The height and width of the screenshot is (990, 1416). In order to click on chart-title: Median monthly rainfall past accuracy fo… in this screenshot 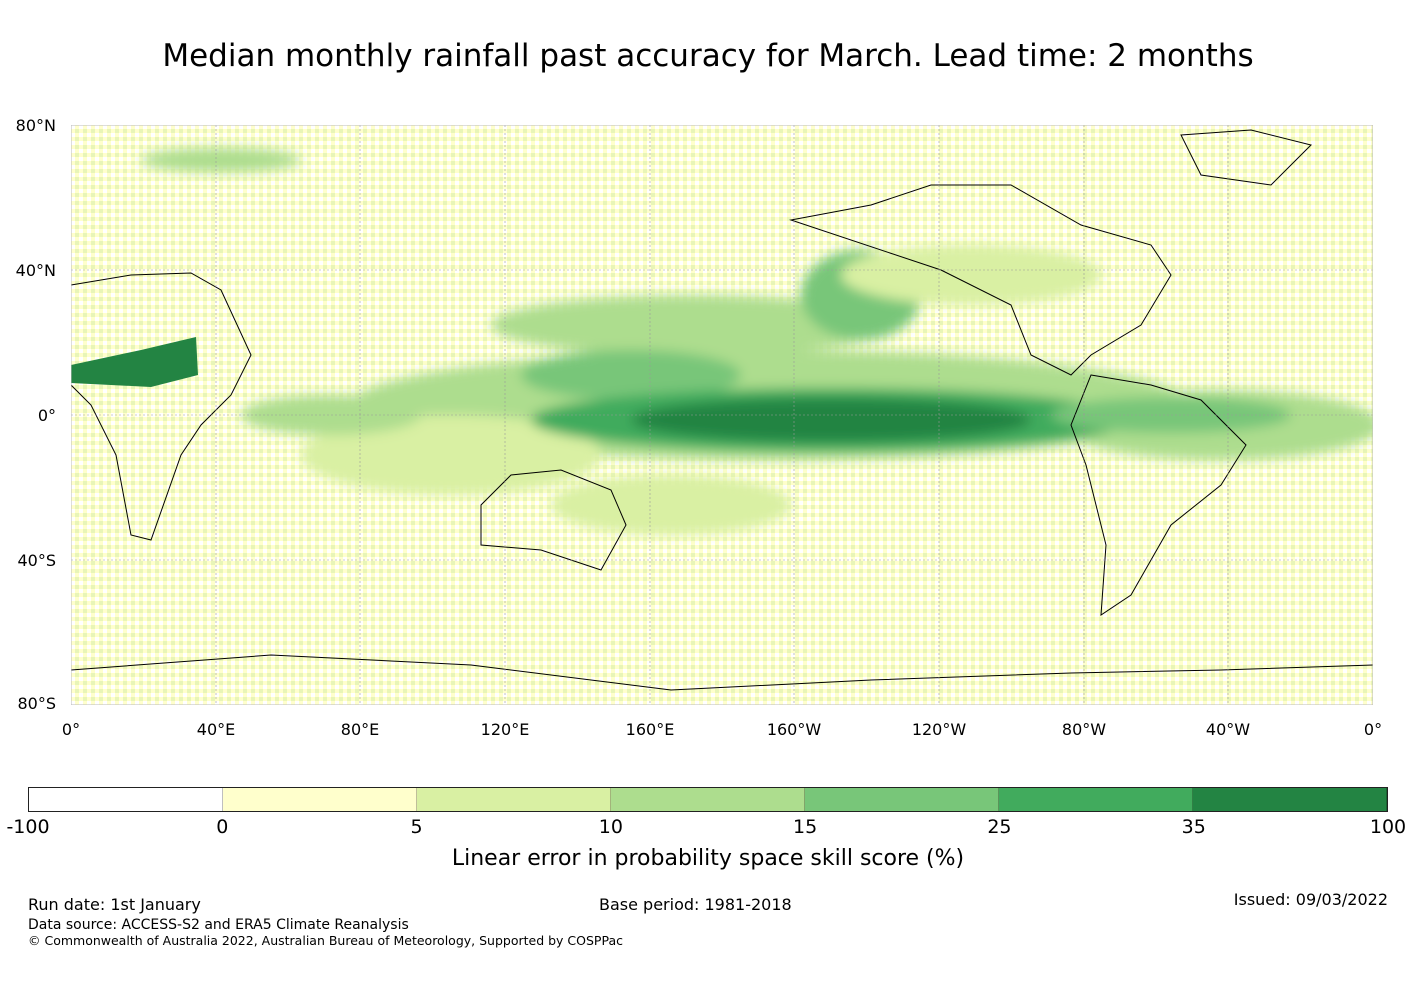, I will do `click(708, 56)`.